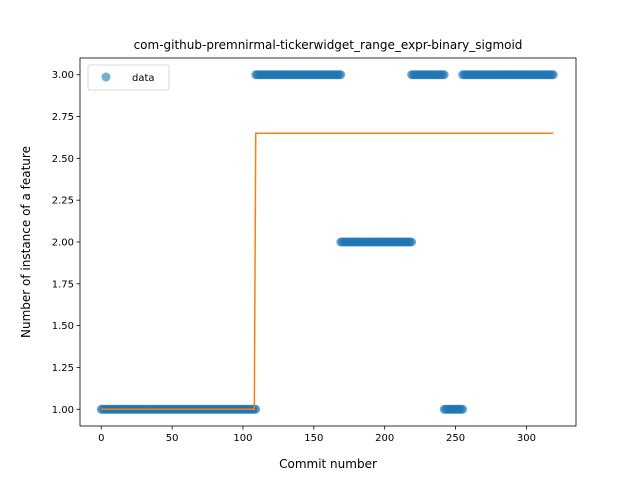  I want to click on y-tick-label: 2.00, so click(63, 243).